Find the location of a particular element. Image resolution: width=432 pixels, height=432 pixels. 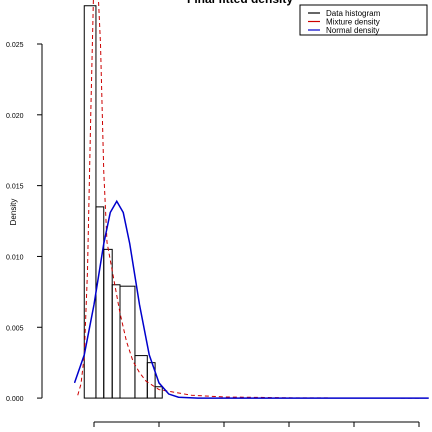

legend-label: Mixture density is located at coordinates (353, 22).